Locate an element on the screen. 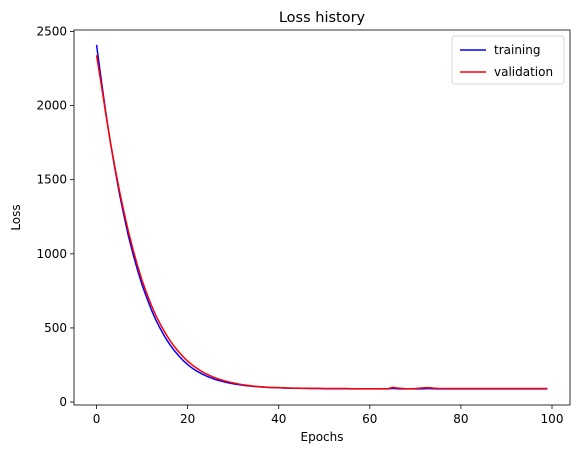 This screenshot has height=455, width=580. legend-label-validation: validation is located at coordinates (523, 72).